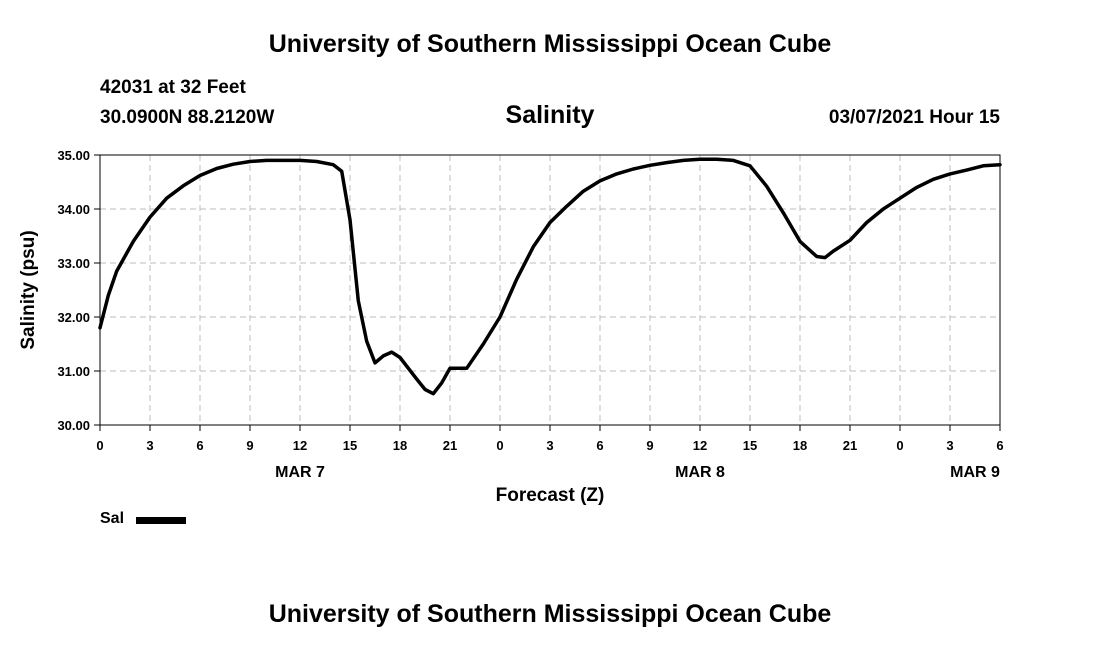  Describe the element at coordinates (187, 117) in the screenshot. I see `coordinates-label: 30.0900N 88.2120W` at that location.